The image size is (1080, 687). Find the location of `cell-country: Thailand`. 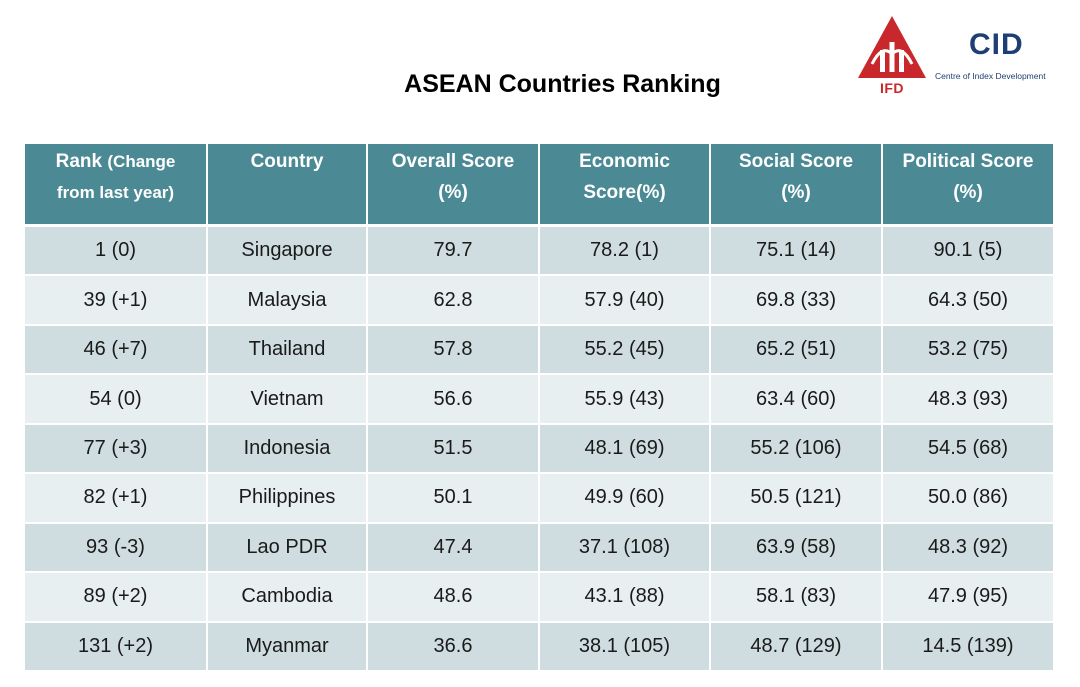

cell-country: Thailand is located at coordinates (287, 349).